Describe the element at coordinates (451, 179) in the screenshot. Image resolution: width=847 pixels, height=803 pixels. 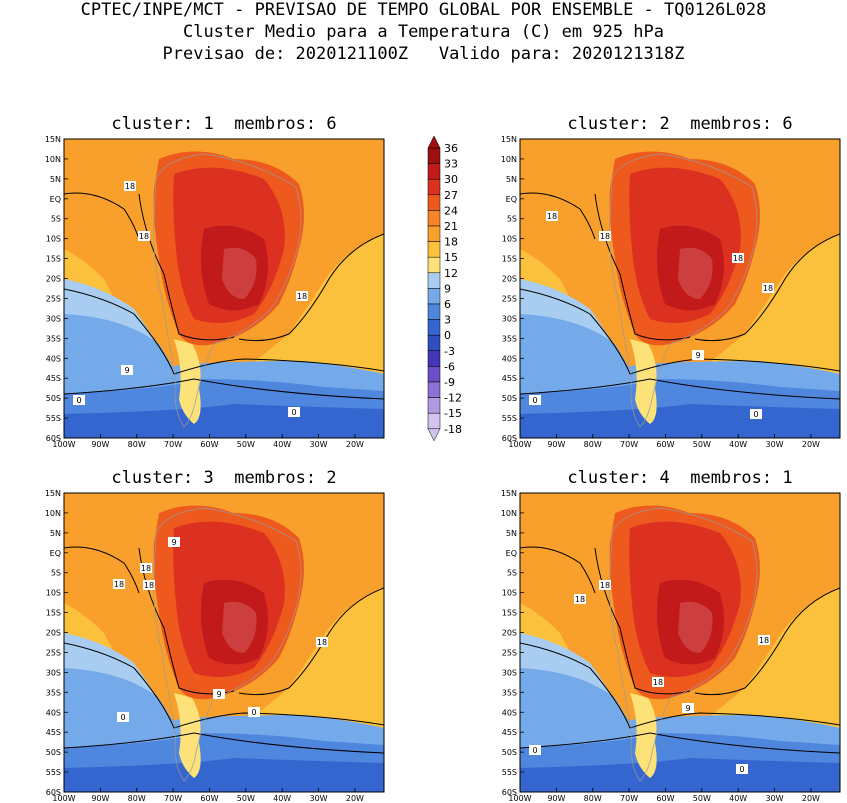
I see `colorbar-level-label: 30` at that location.